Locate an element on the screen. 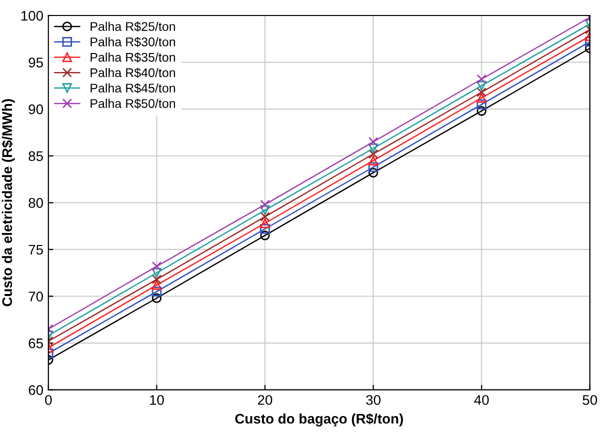 The width and height of the screenshot is (605, 443). legend-label: Palha R$40/ton is located at coordinates (133, 73).